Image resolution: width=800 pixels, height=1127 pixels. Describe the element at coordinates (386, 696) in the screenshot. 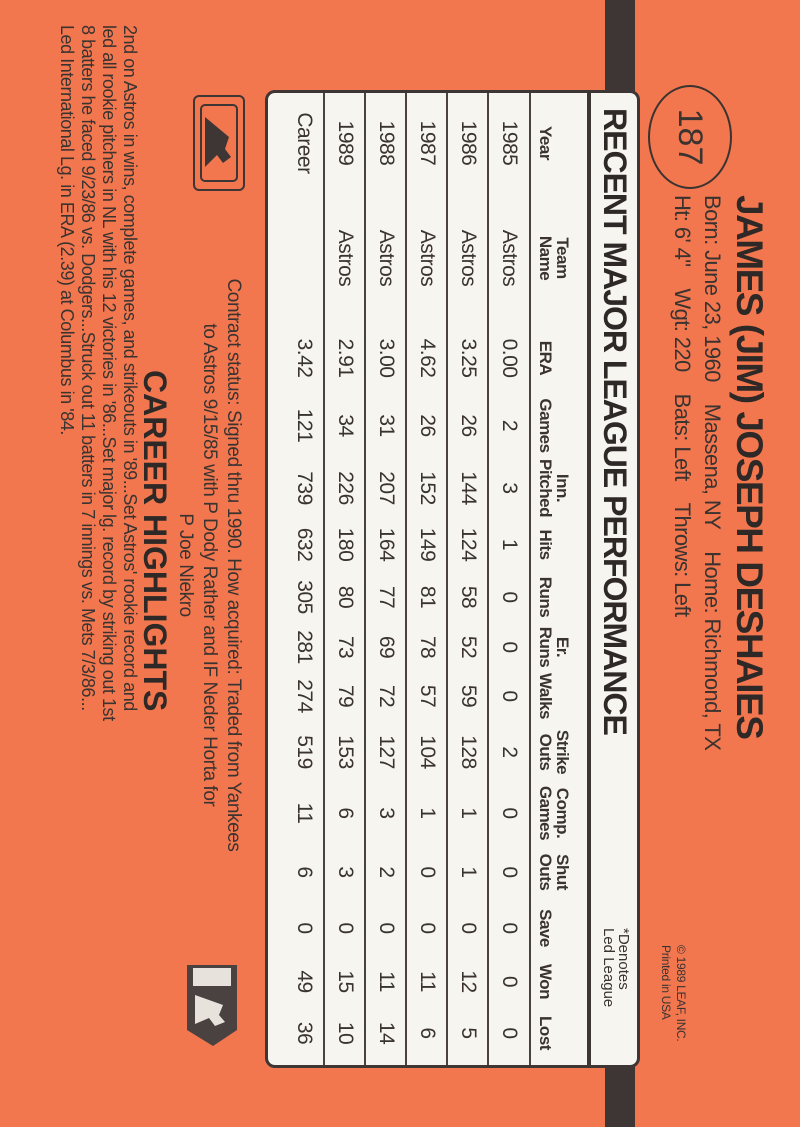

I see `stat-cell: 72` at that location.